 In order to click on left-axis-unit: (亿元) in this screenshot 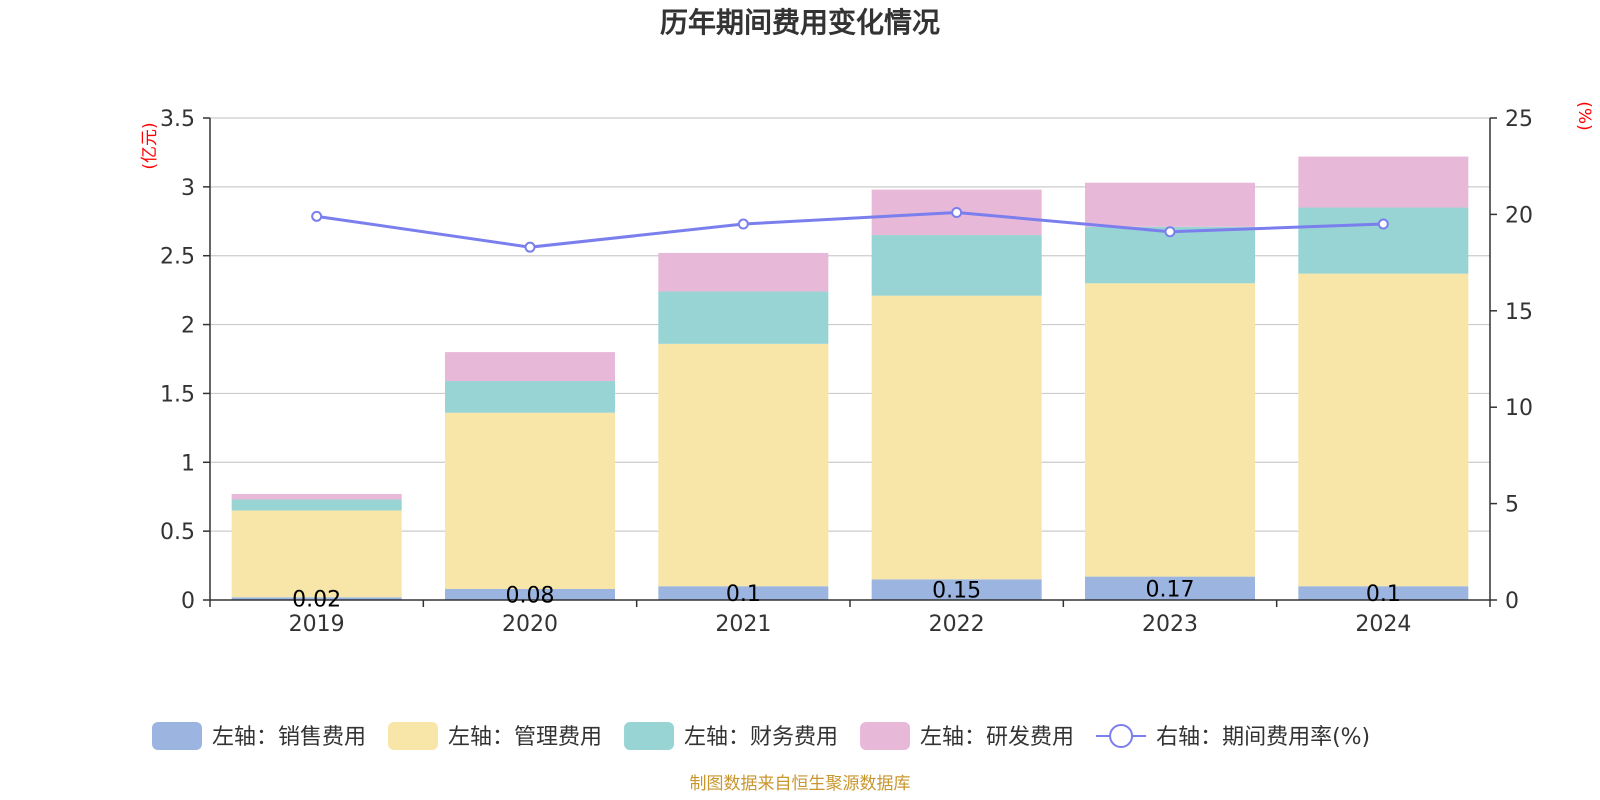, I will do `click(150, 145)`.